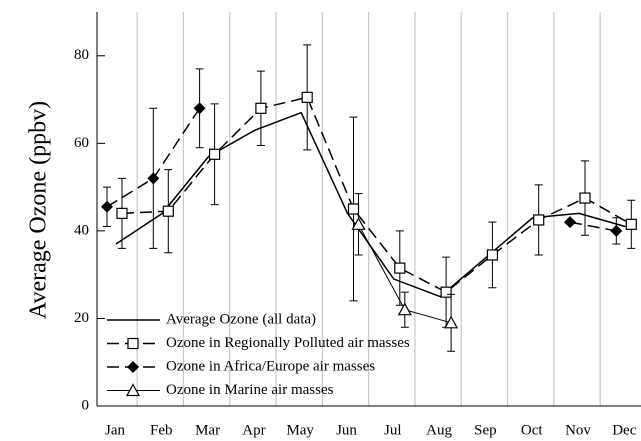 The image size is (641, 441). Describe the element at coordinates (288, 343) in the screenshot. I see `legend-label: Ozone in Regionally Polluted air masses` at that location.